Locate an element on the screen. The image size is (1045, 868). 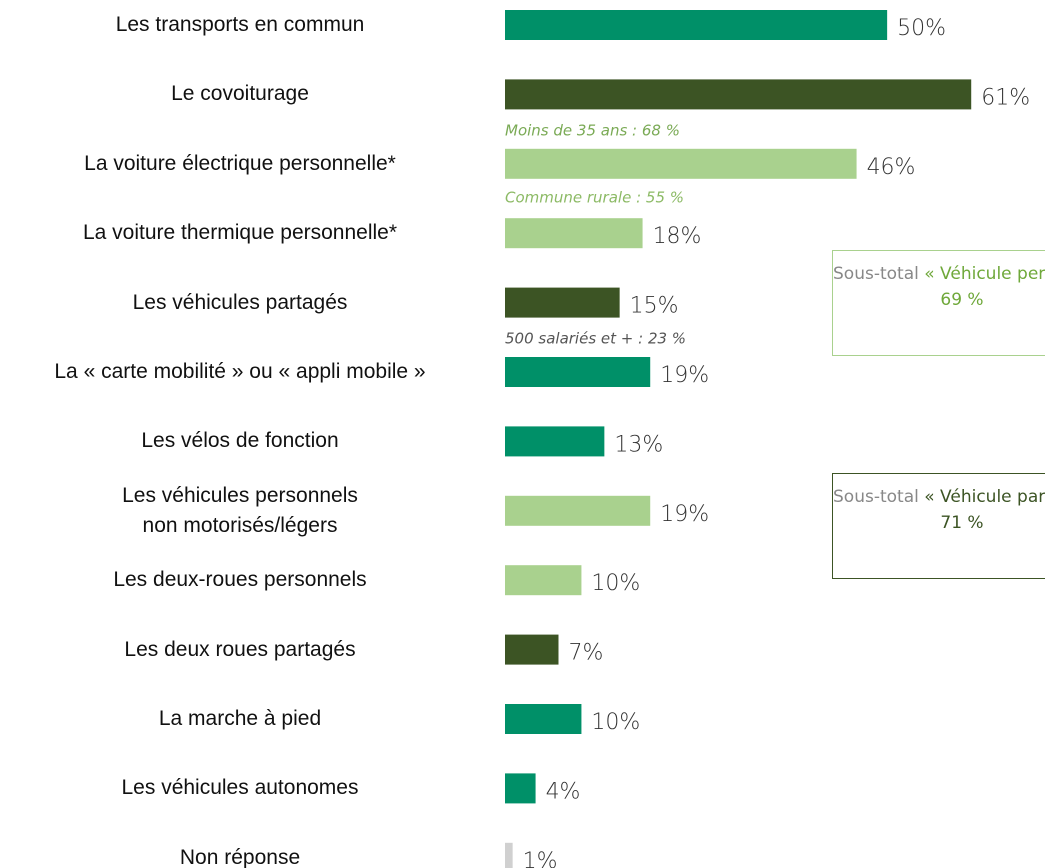
category-label: Non réponse is located at coordinates (240, 856).